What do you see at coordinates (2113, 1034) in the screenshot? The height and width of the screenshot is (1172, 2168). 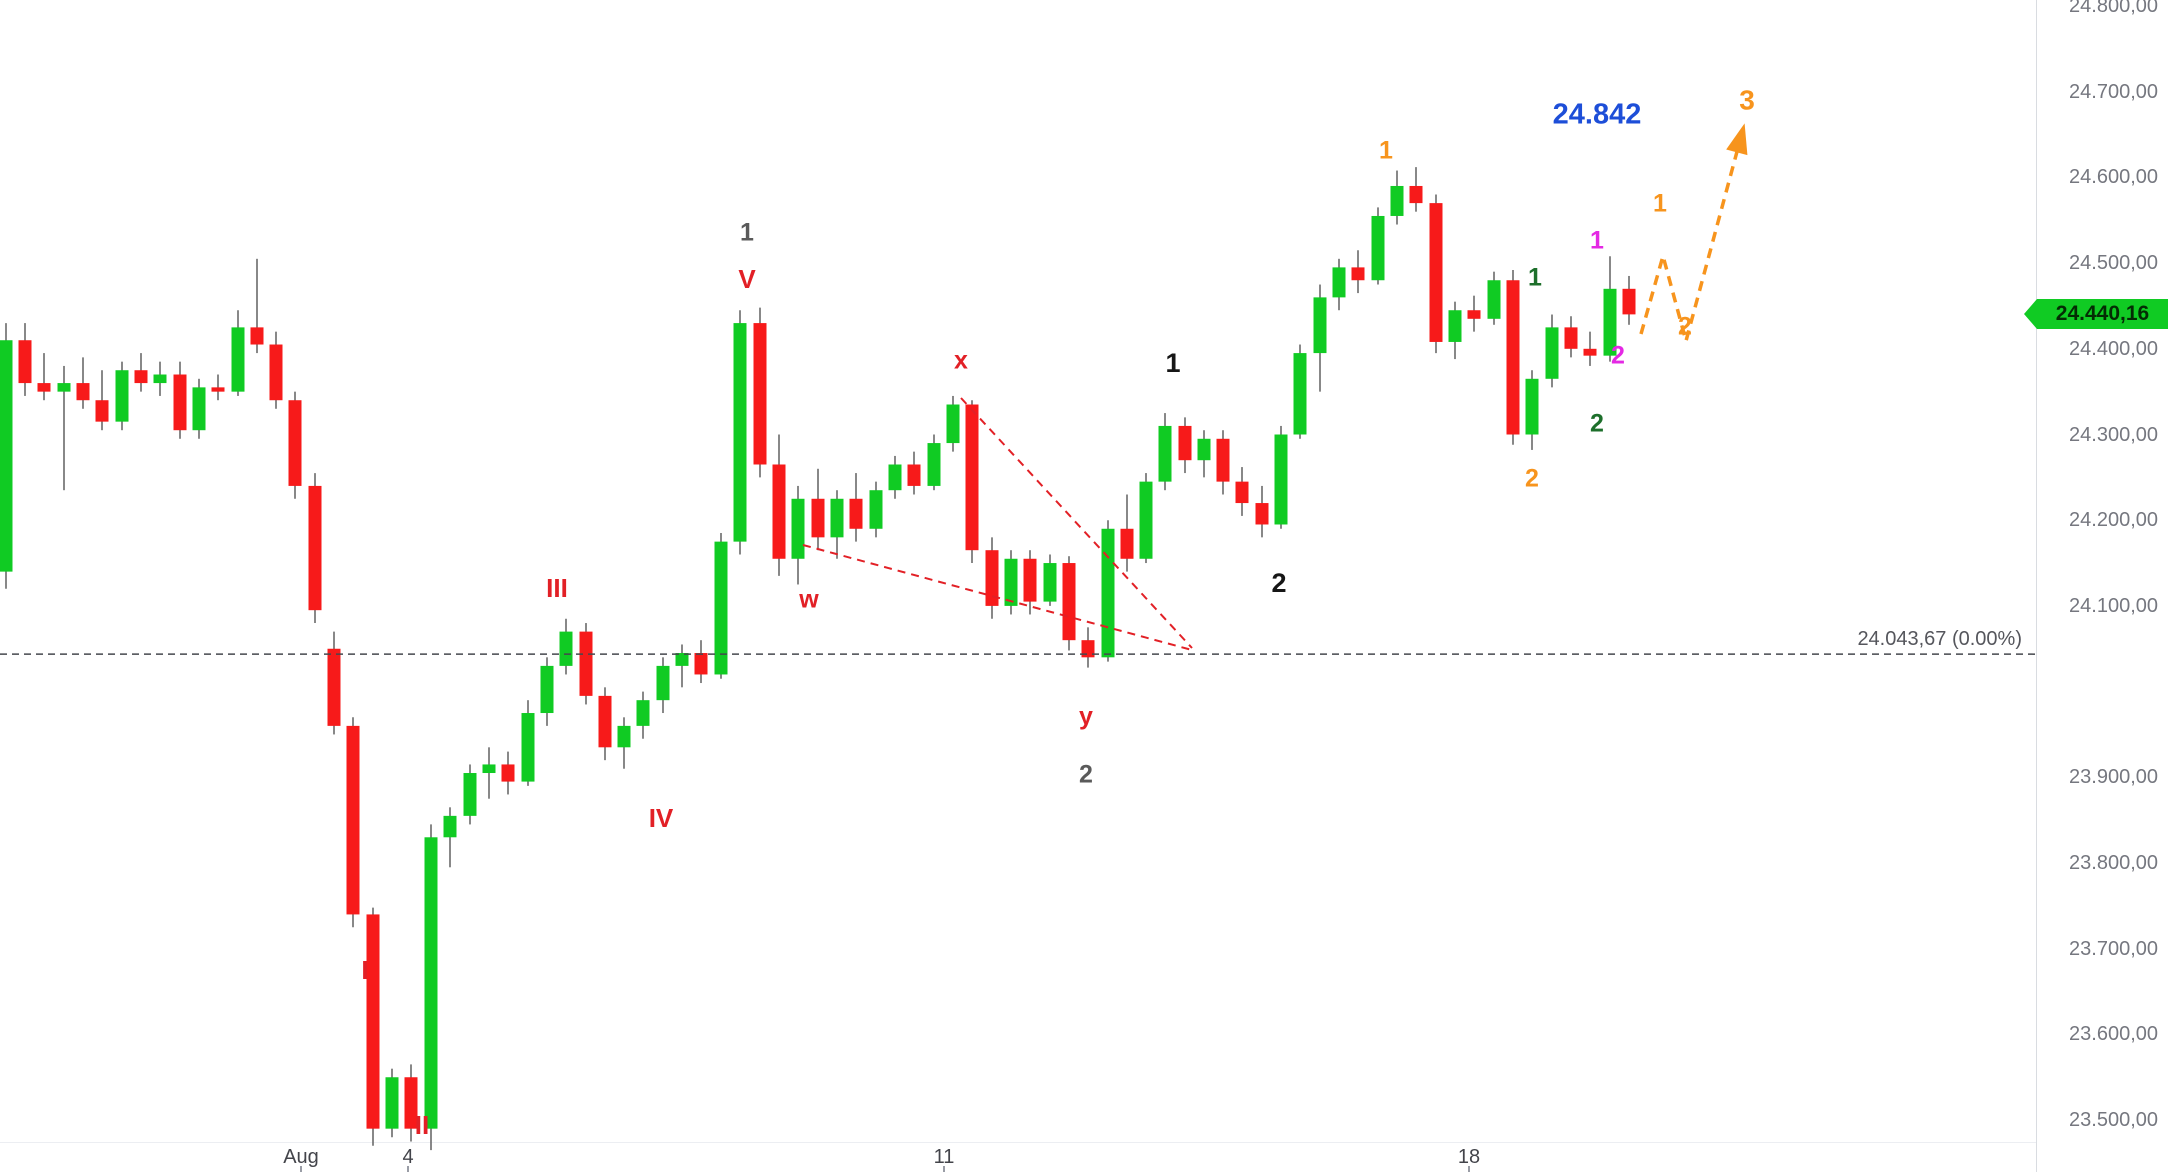 I see `price-axis-label: 23.600,00` at bounding box center [2113, 1034].